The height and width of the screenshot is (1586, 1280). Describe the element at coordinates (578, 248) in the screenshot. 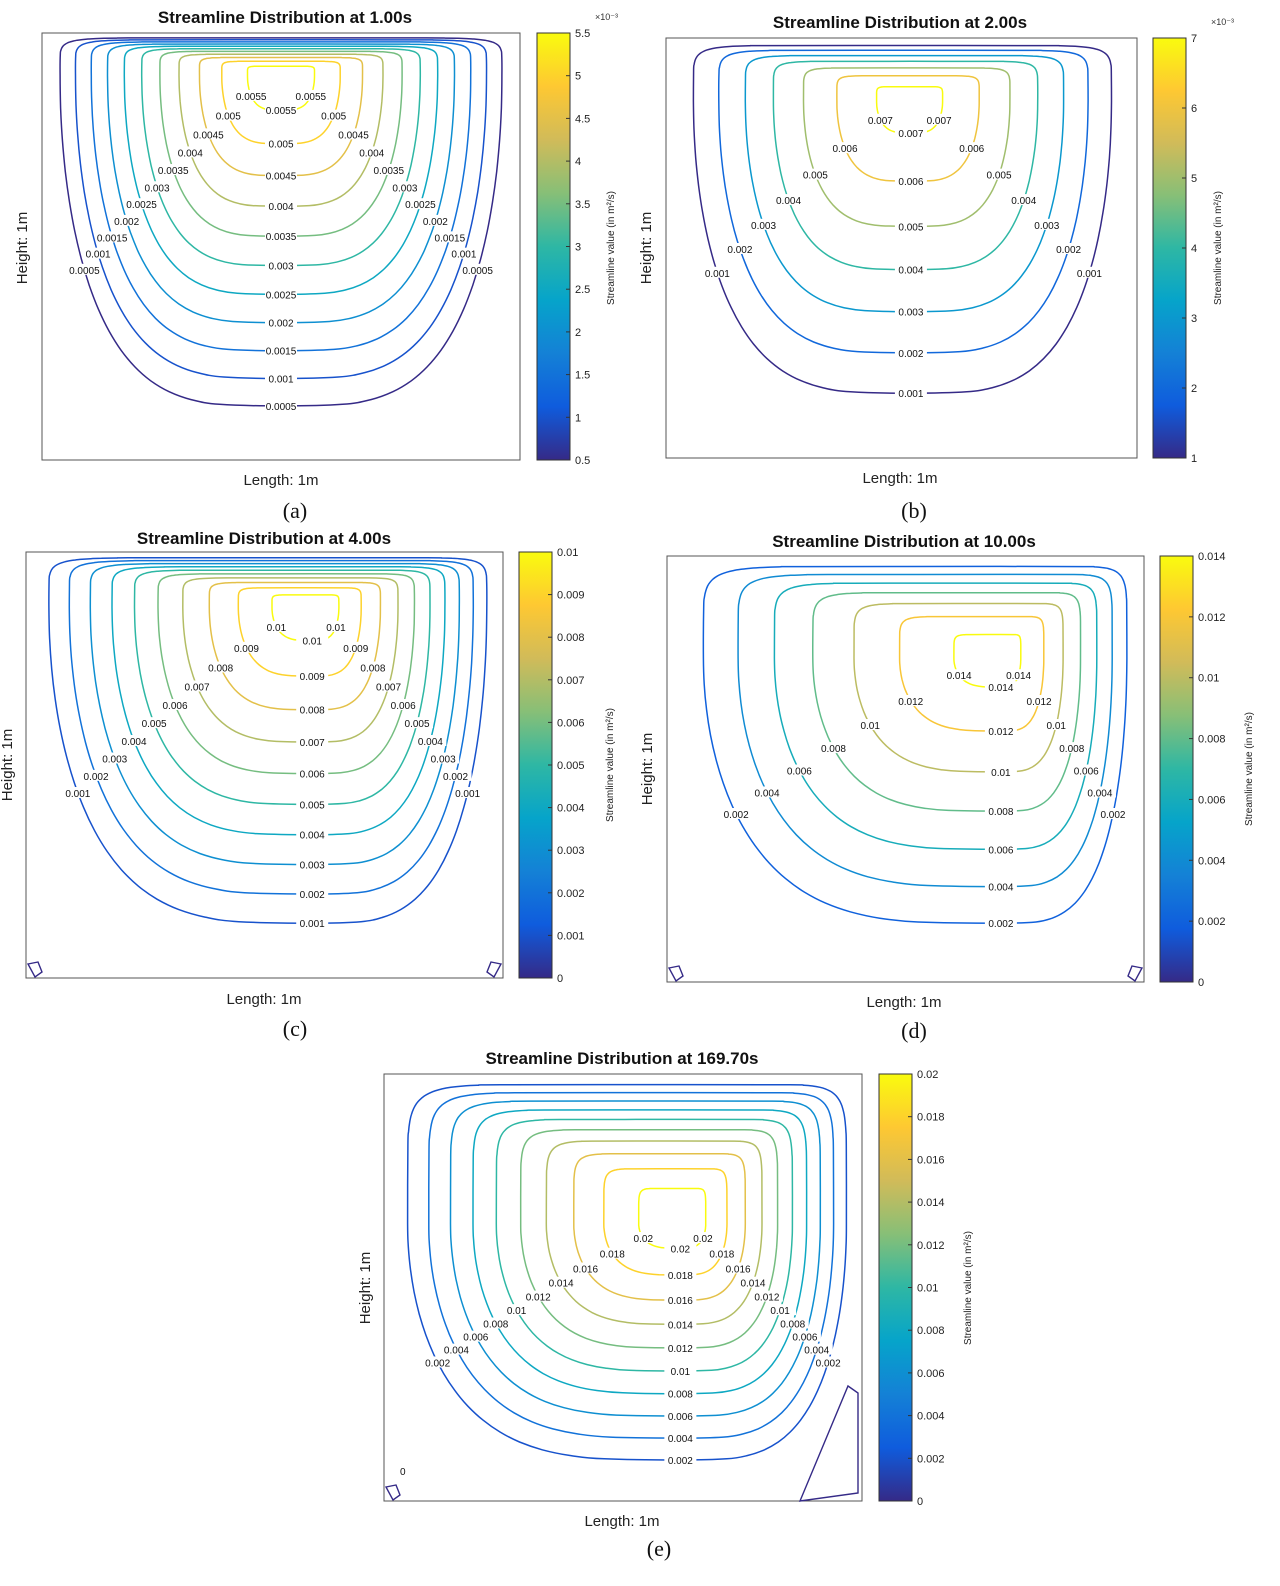

I see `colorbar-tick-label: 3` at that location.